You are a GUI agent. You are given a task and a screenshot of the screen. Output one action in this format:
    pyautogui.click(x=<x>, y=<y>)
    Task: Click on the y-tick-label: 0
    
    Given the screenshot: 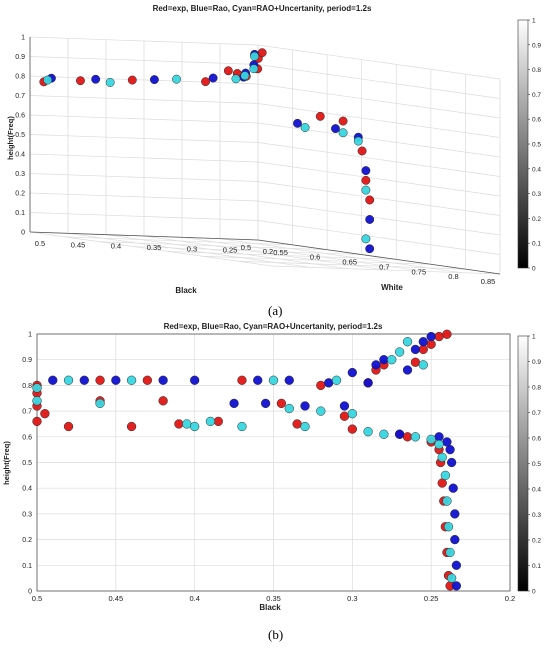 What is the action you would take?
    pyautogui.click(x=30, y=592)
    